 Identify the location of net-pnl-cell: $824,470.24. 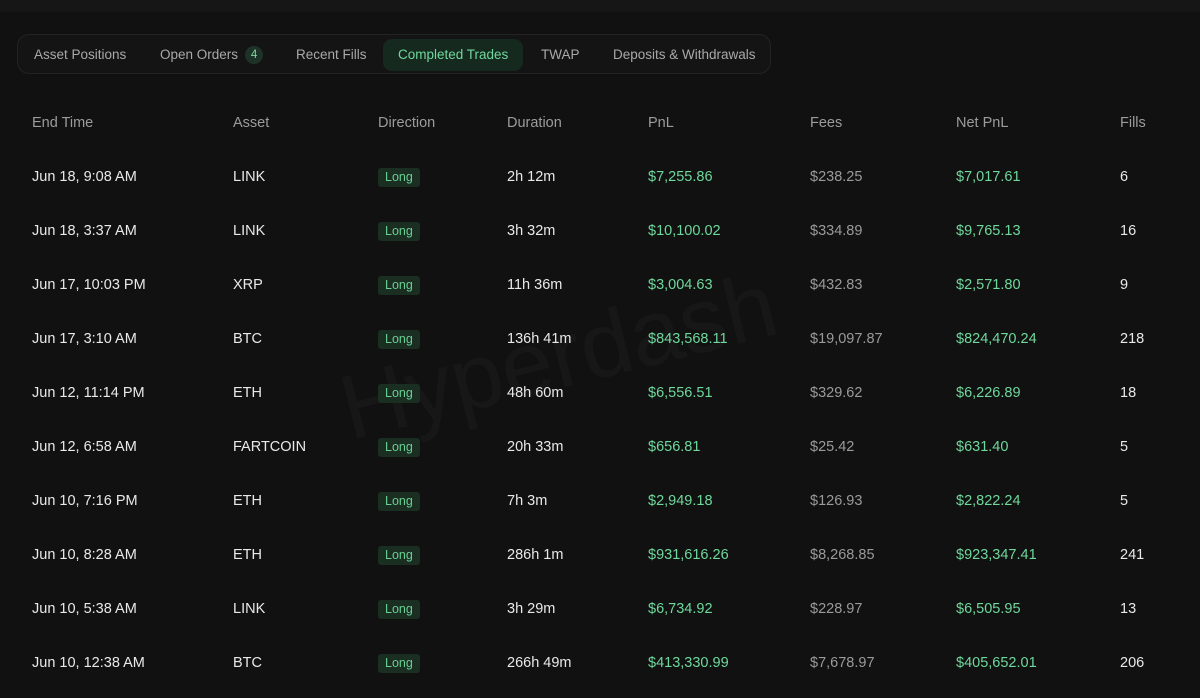
(996, 339).